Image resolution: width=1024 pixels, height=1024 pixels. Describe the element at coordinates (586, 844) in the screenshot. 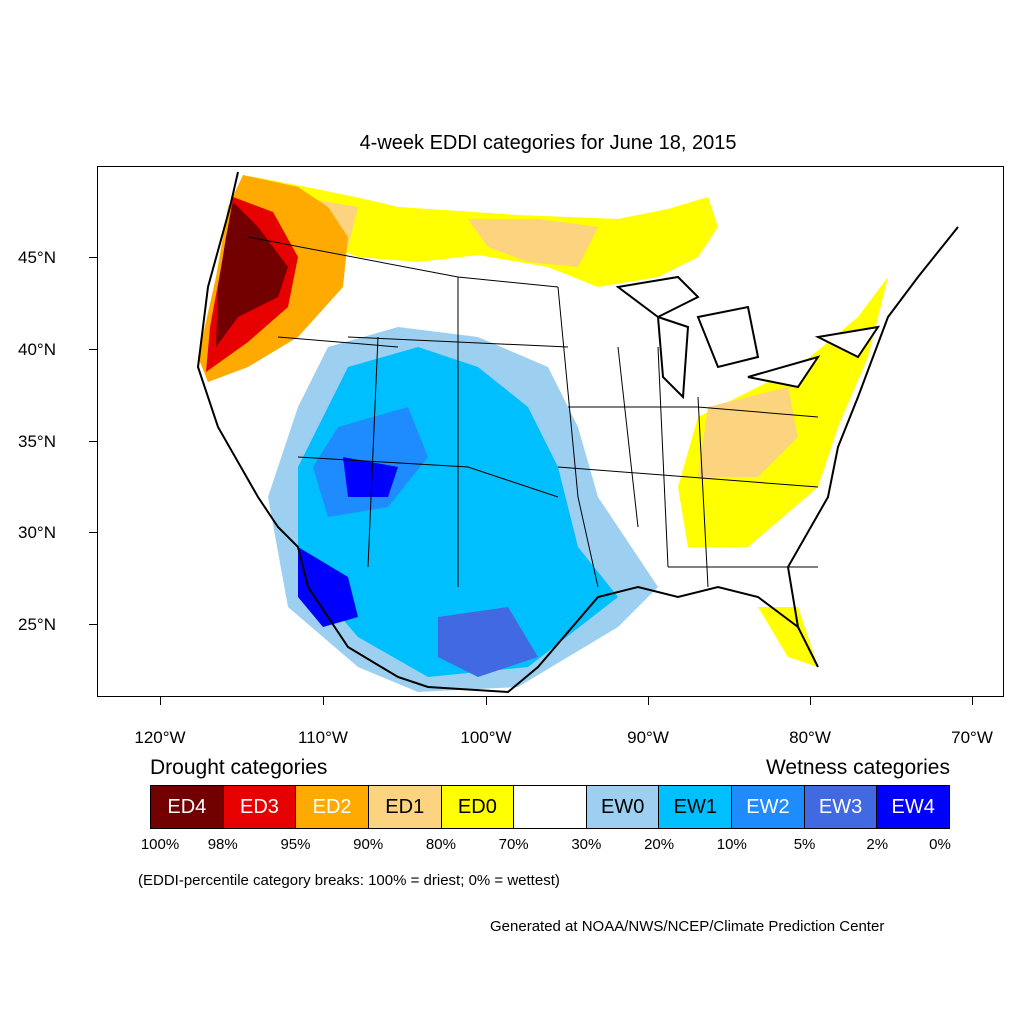

I see `break-label: 30%` at that location.